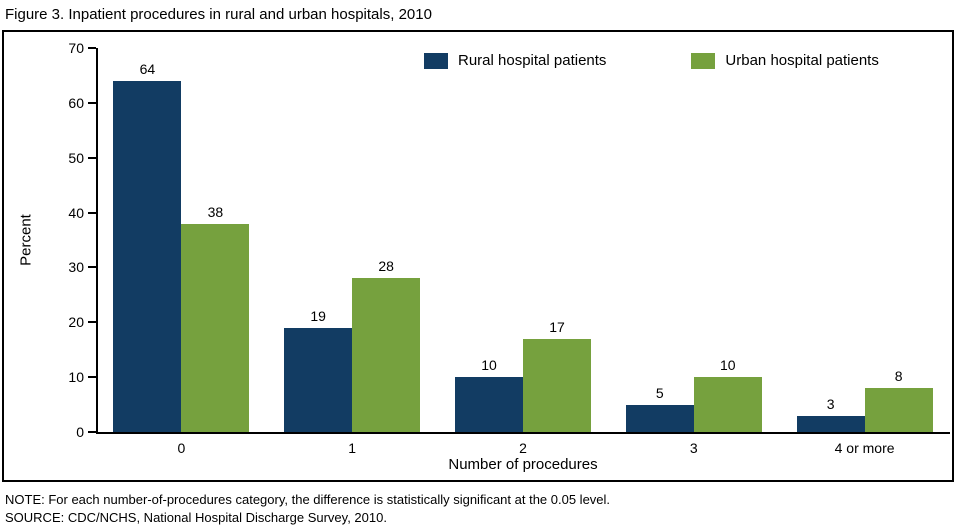  Describe the element at coordinates (436, 60) in the screenshot. I see `legend-swatch-rural-icon` at that location.